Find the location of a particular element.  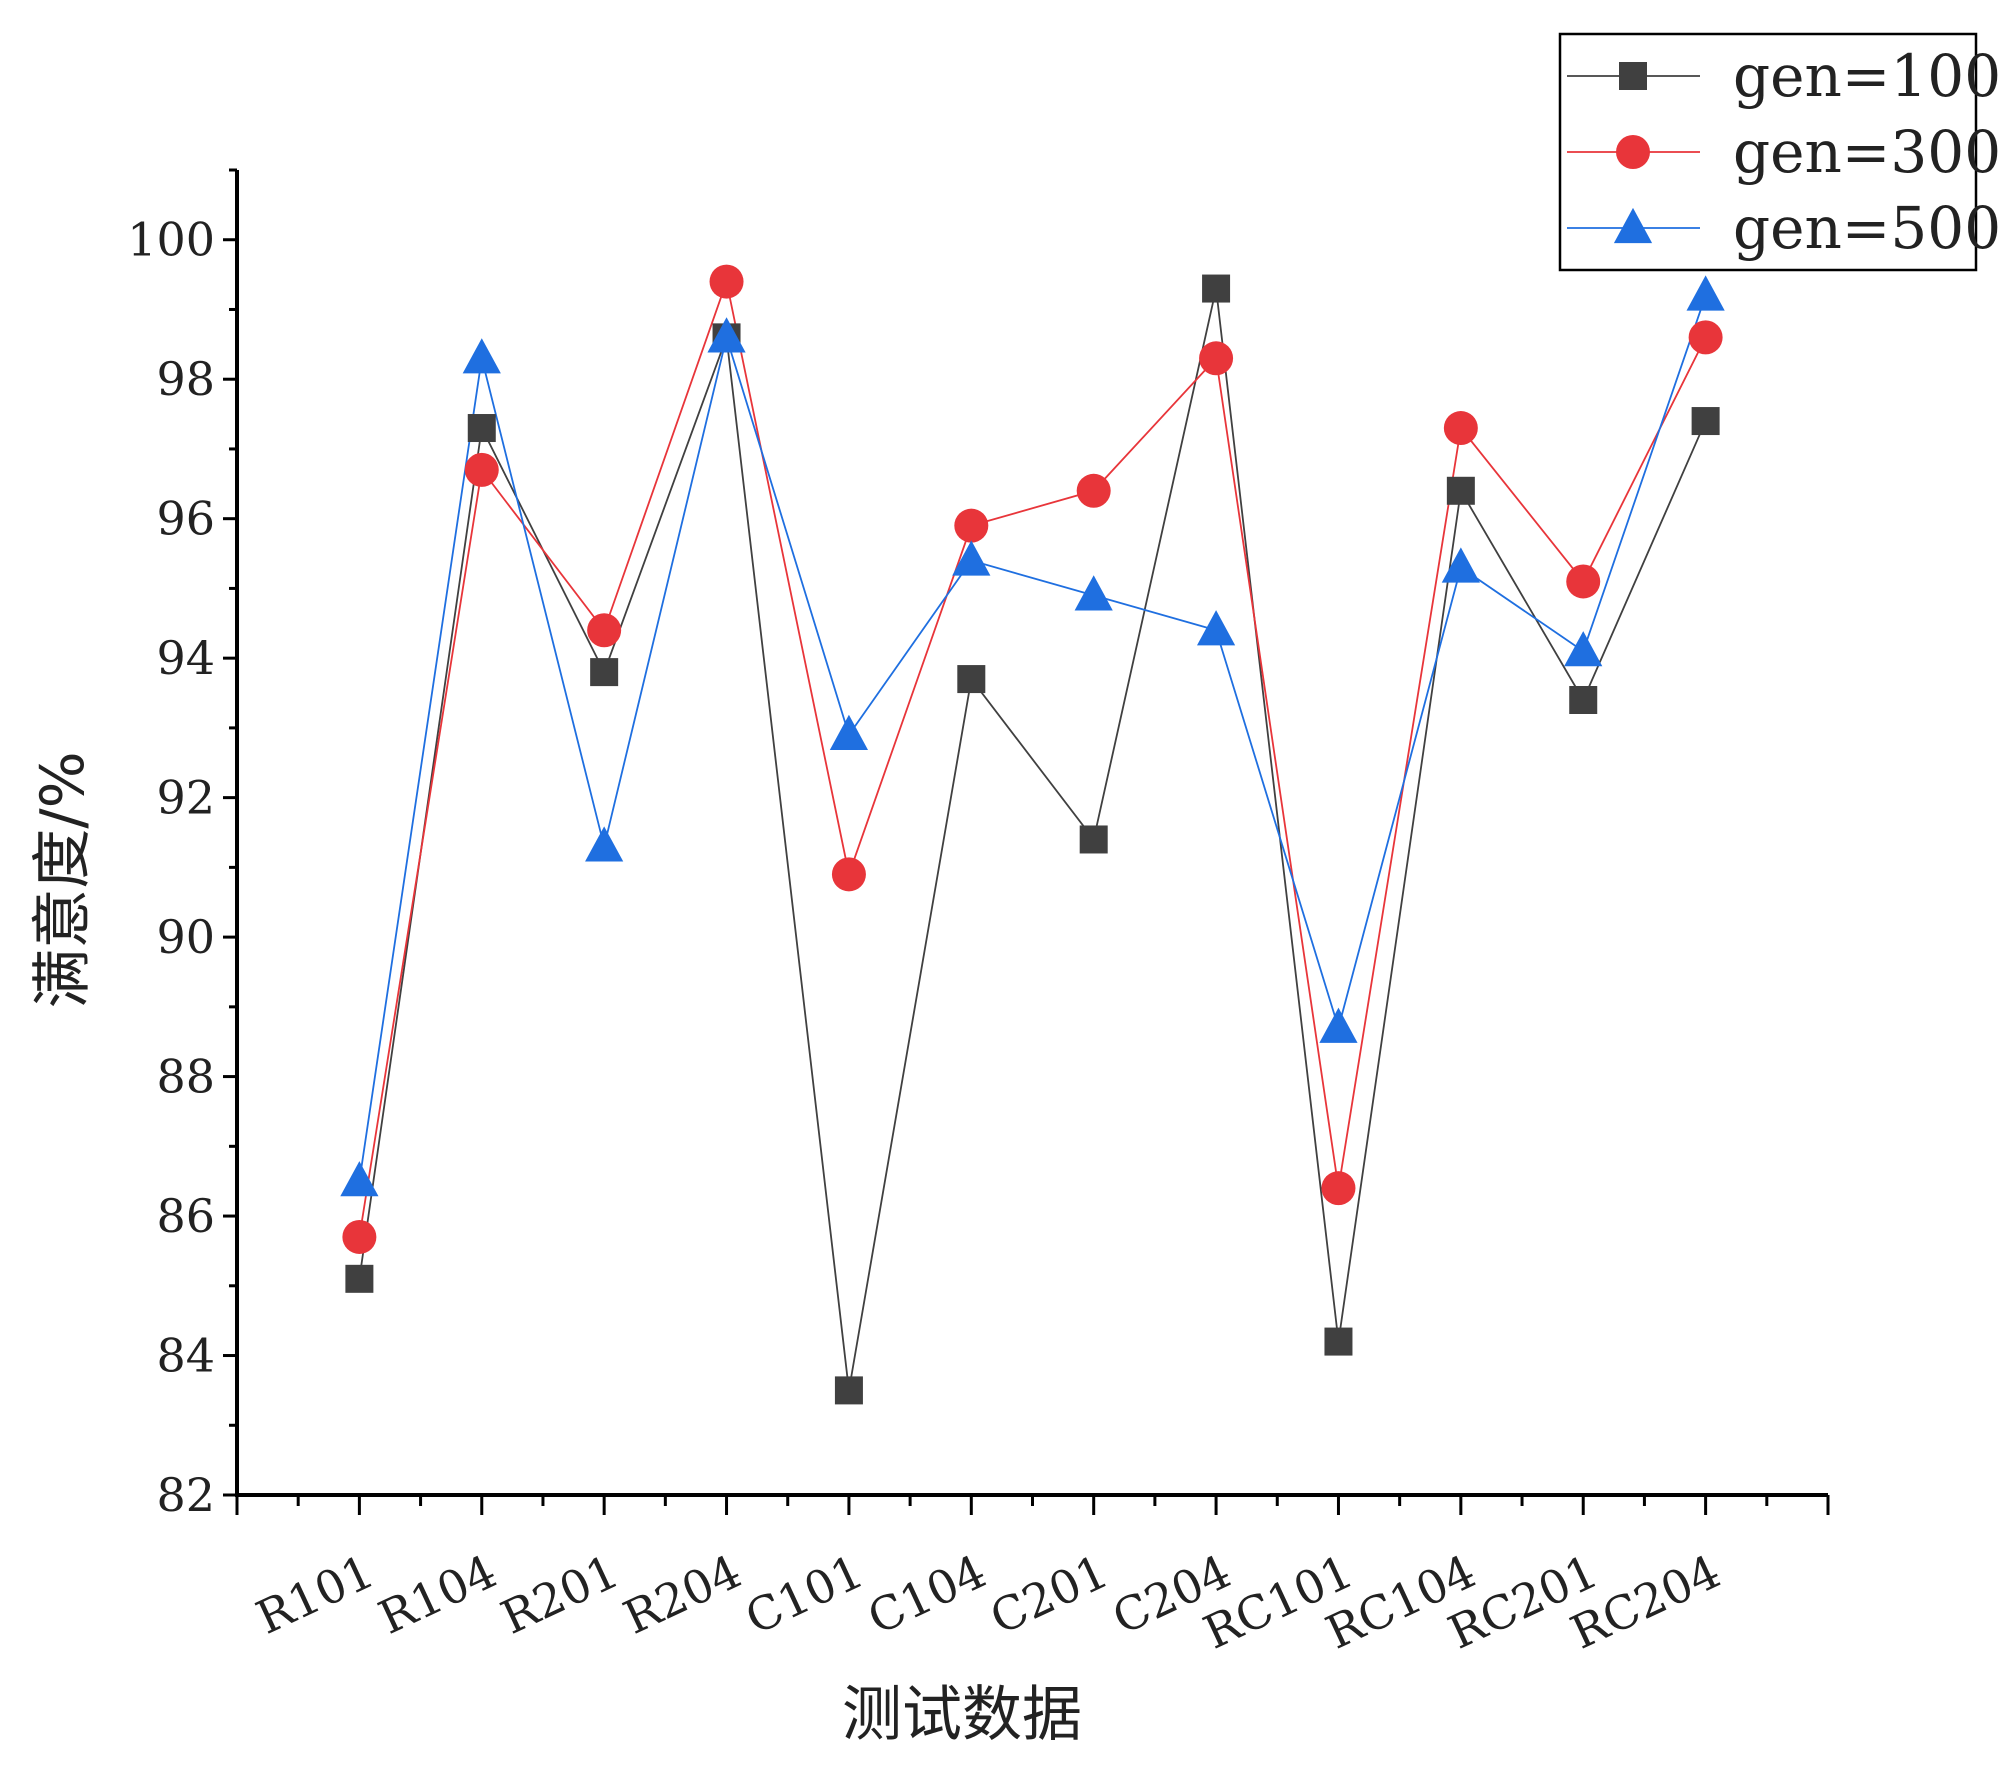

x-tick-label: C201 is located at coordinates (1049, 1594).